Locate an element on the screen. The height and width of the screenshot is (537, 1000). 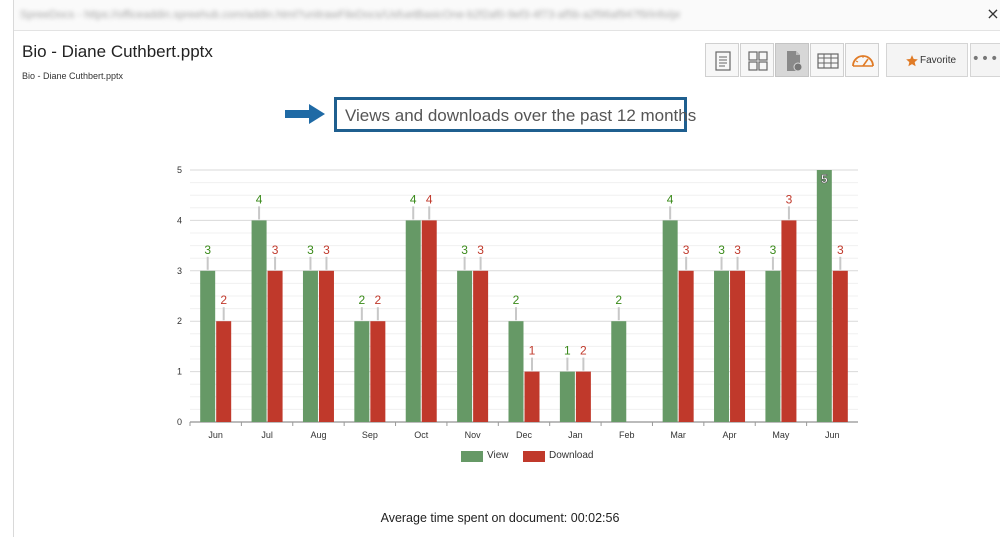
legend-swatch-view is located at coordinates (472, 456).